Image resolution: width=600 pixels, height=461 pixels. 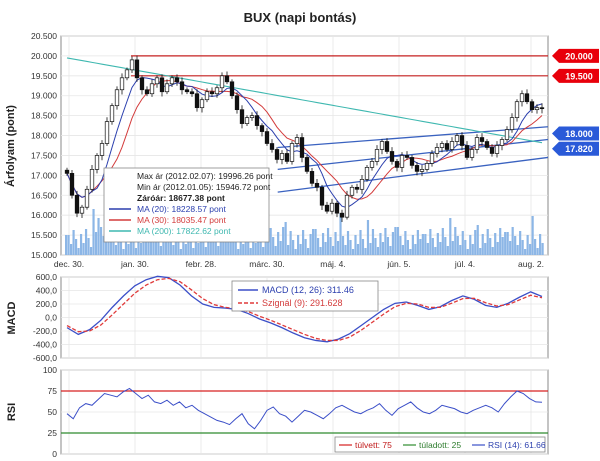 I want to click on macd-y-tick-label: 0,0, so click(x=51, y=318).